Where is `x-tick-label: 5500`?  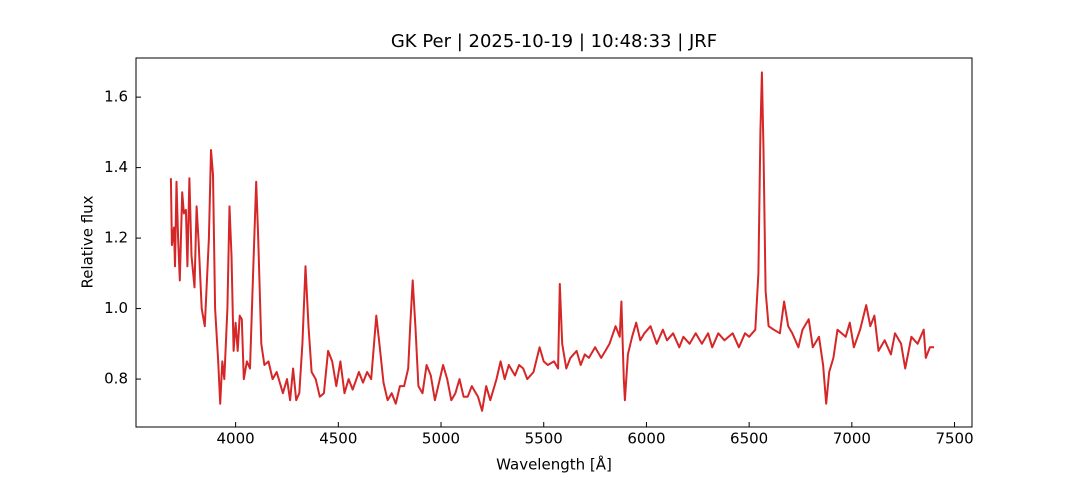
x-tick-label: 5500 is located at coordinates (544, 439).